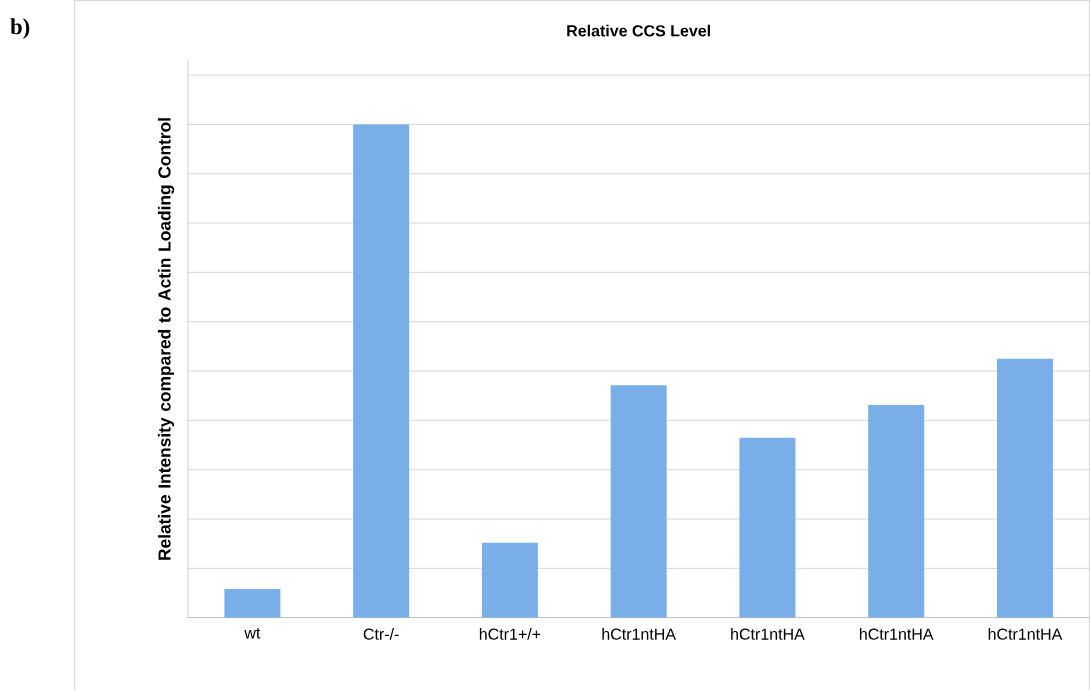 The height and width of the screenshot is (691, 1090). Describe the element at coordinates (166, 339) in the screenshot. I see `y-axis-title: Relative Intensity compared to Actin Loading Control` at that location.